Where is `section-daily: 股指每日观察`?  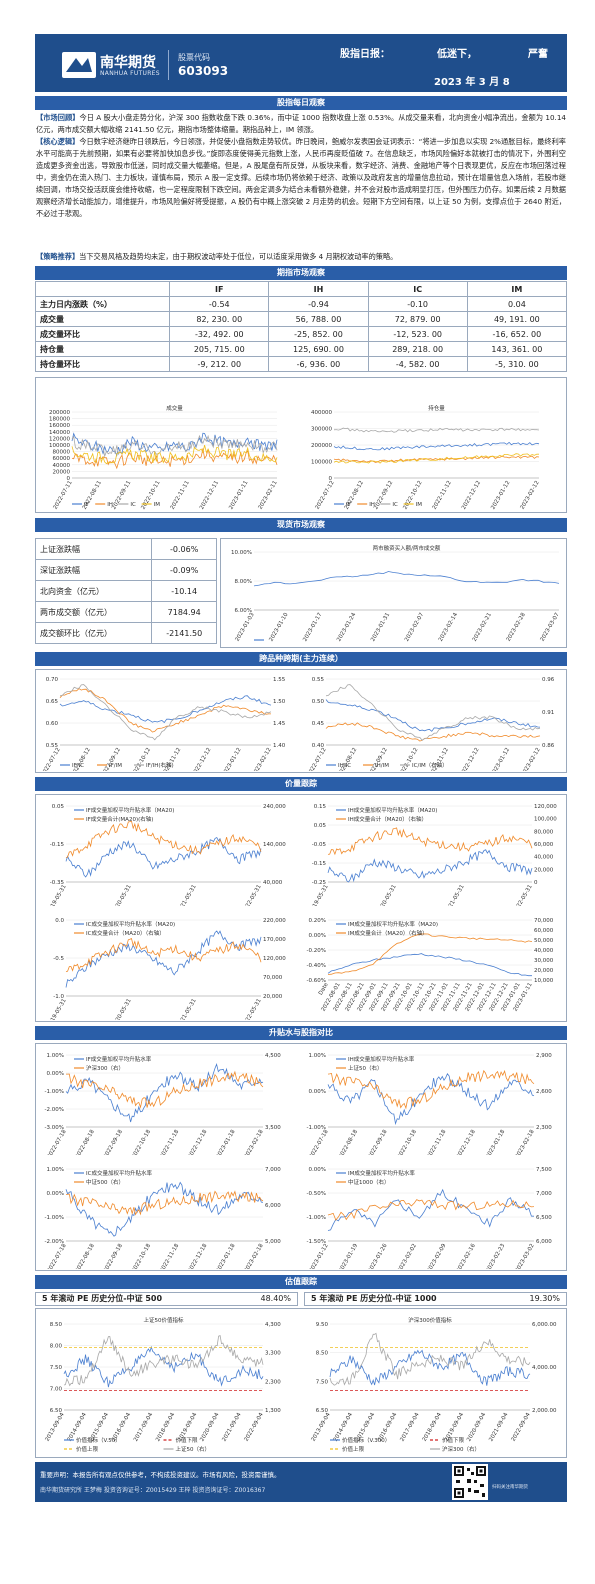 section-daily: 股指每日观察 is located at coordinates (301, 103).